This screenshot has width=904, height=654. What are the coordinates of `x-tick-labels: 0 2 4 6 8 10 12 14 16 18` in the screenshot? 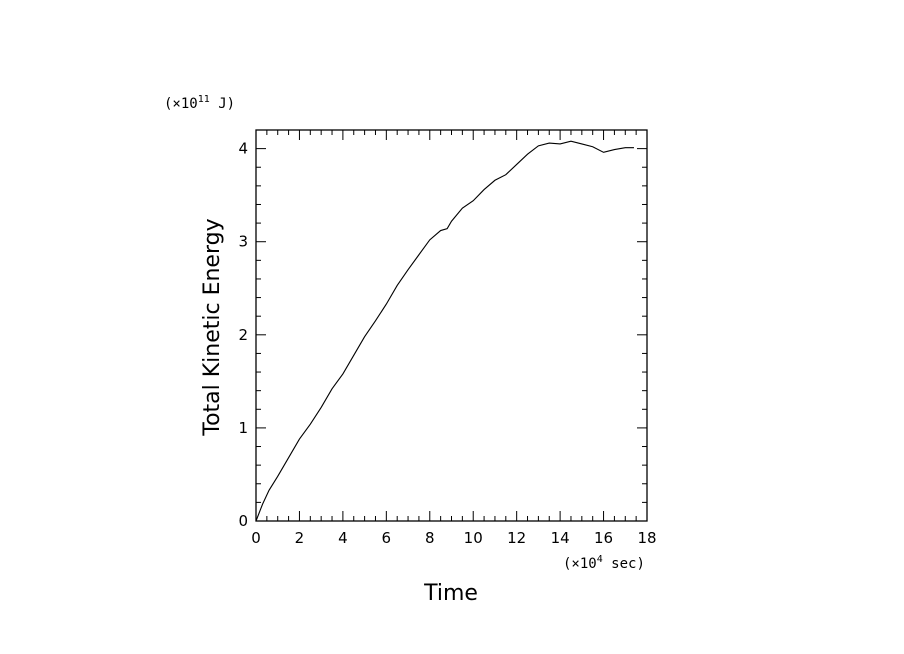 It's located at (453, 538).